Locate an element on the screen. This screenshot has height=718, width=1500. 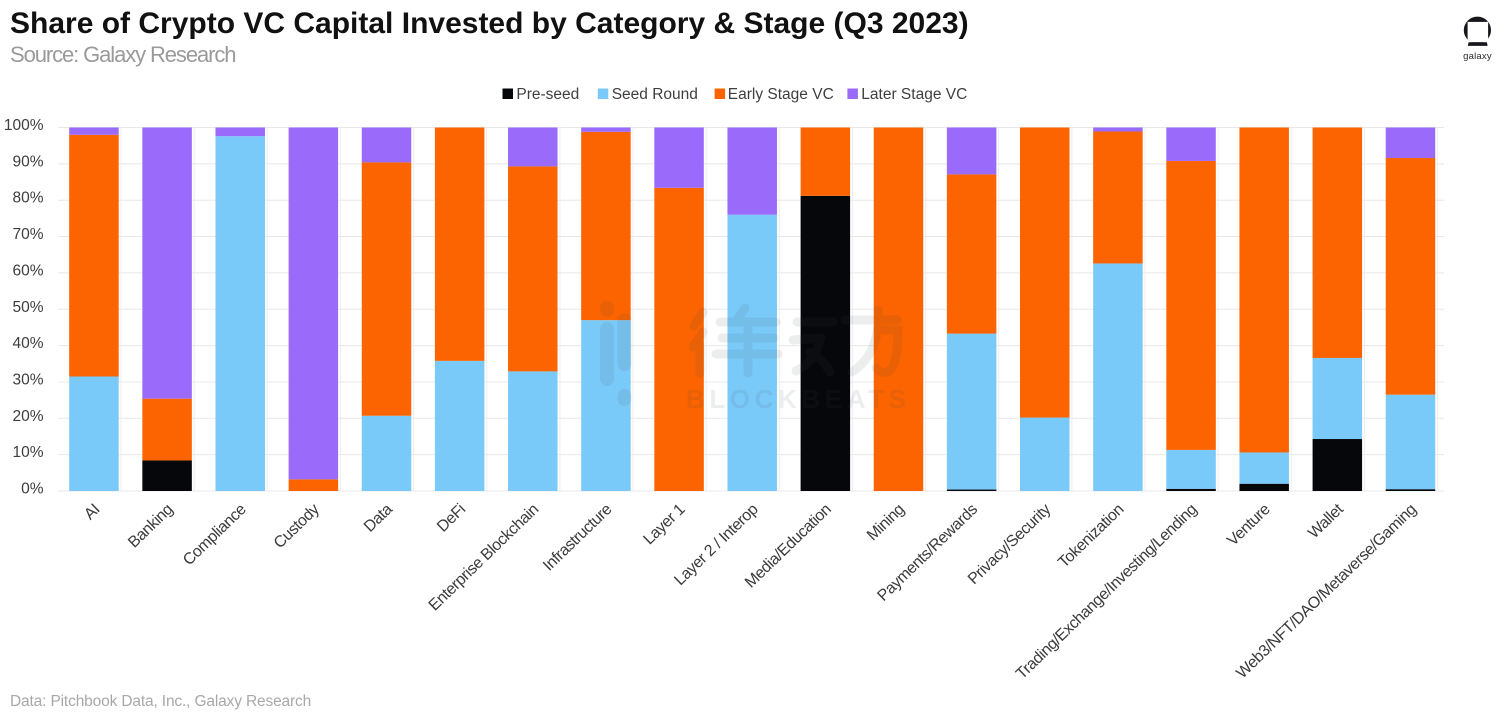
svg-text: 40% is located at coordinates (27, 343).